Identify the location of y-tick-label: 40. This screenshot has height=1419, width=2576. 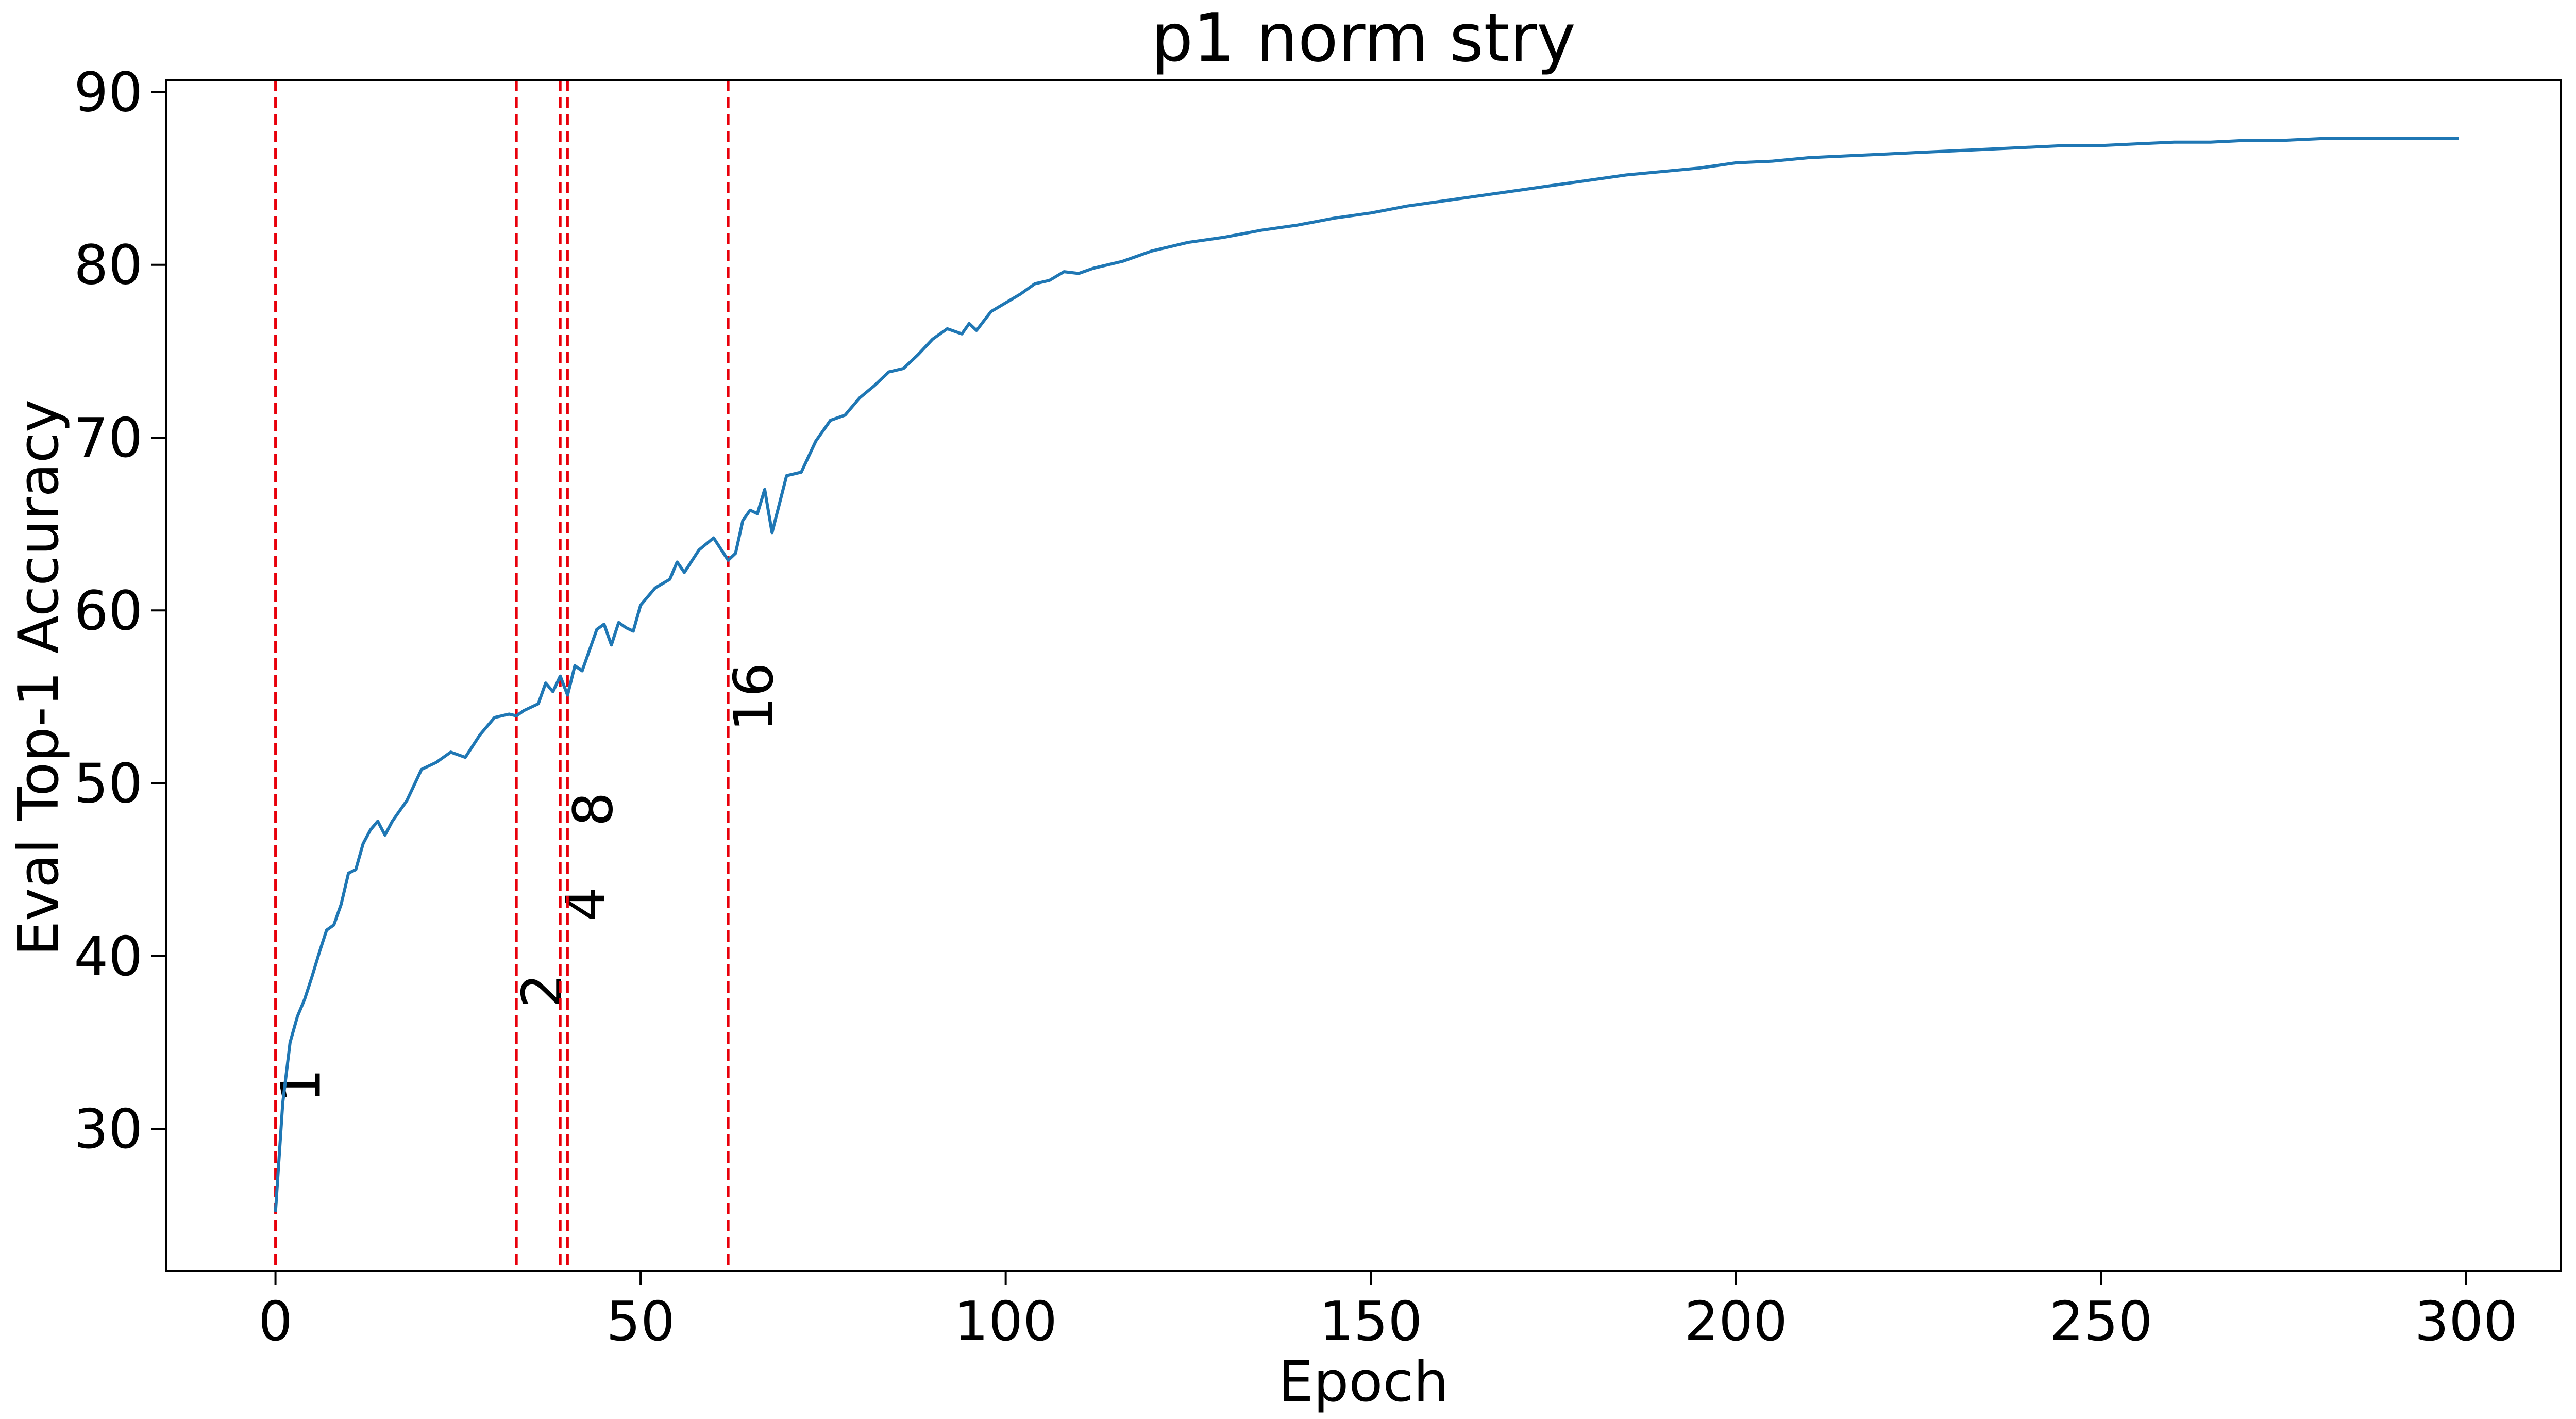
(108, 956).